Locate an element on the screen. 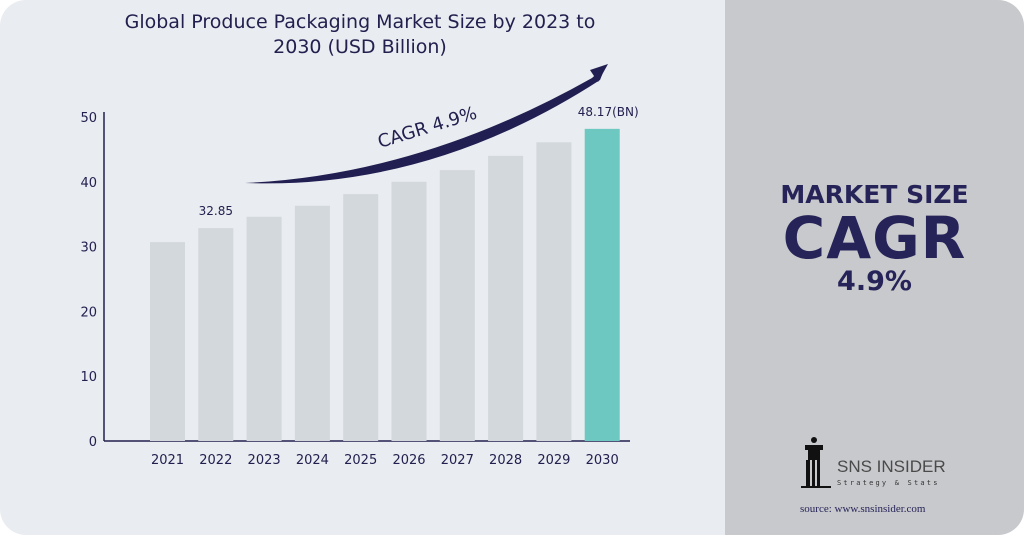 The height and width of the screenshot is (535, 1024). bar-2026 is located at coordinates (409, 311).